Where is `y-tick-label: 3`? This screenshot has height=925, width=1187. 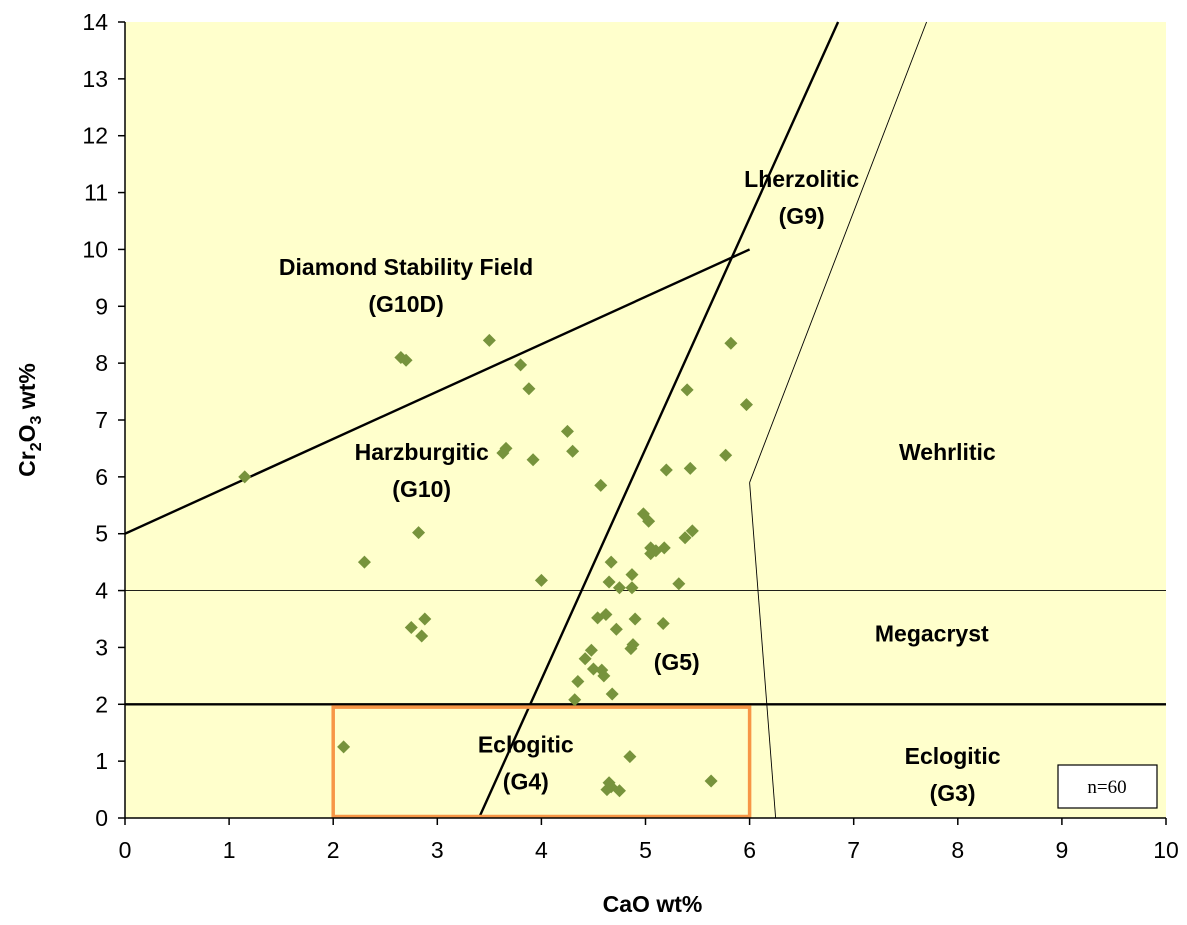
y-tick-label: 3 is located at coordinates (101, 647).